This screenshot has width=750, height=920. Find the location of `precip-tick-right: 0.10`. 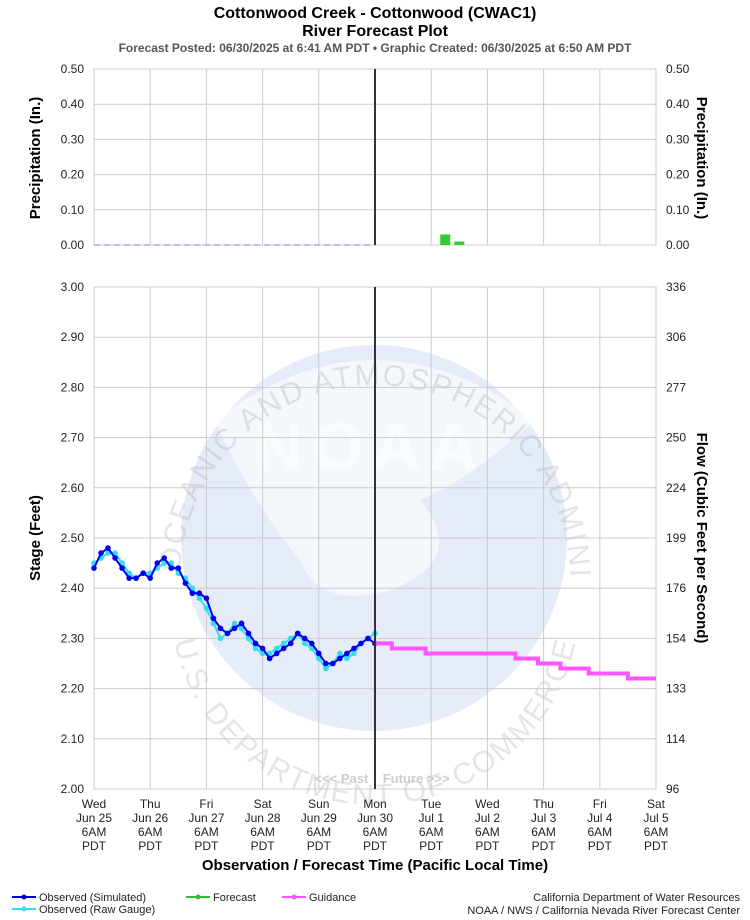

precip-tick-right: 0.10 is located at coordinates (678, 210).